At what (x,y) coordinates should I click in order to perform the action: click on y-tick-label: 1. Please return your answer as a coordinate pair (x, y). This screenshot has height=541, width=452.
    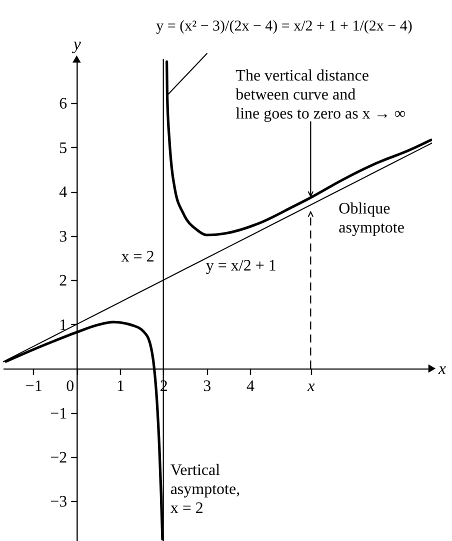
    Looking at the image, I should click on (63, 325).